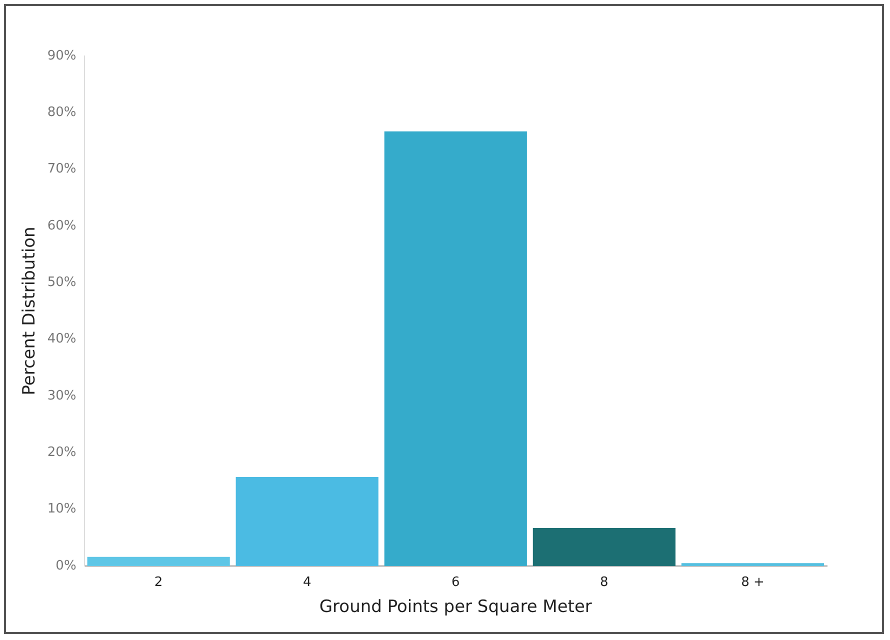  What do you see at coordinates (61, 169) in the screenshot?
I see `y-tick-label: 70%` at bounding box center [61, 169].